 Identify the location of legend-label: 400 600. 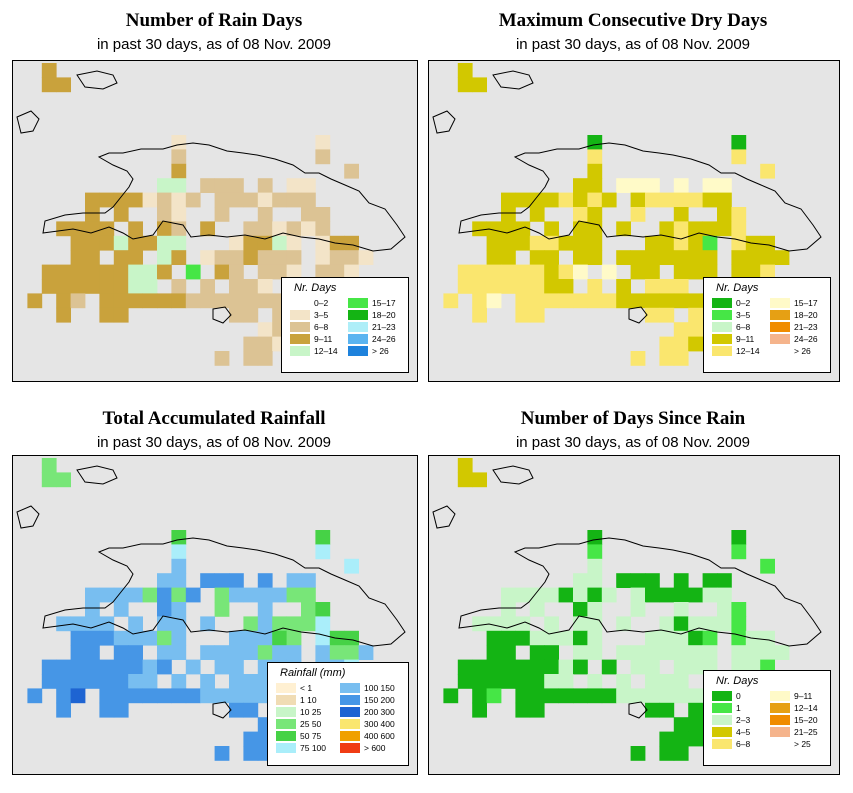
(379, 736).